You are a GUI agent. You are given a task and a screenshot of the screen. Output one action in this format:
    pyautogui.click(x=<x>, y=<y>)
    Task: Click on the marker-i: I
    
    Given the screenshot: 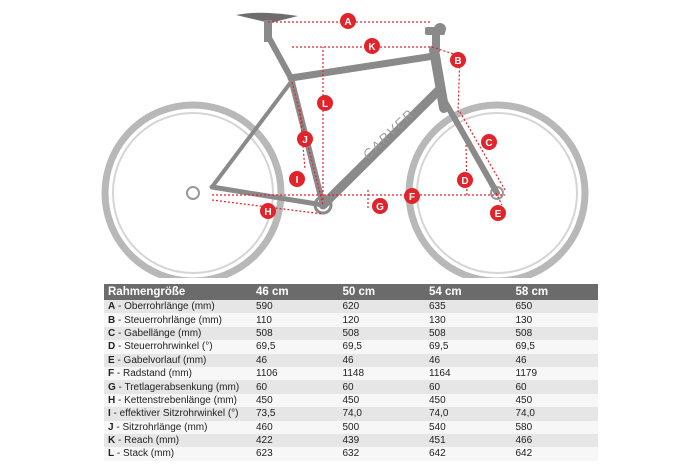 What is the action you would take?
    pyautogui.click(x=297, y=179)
    